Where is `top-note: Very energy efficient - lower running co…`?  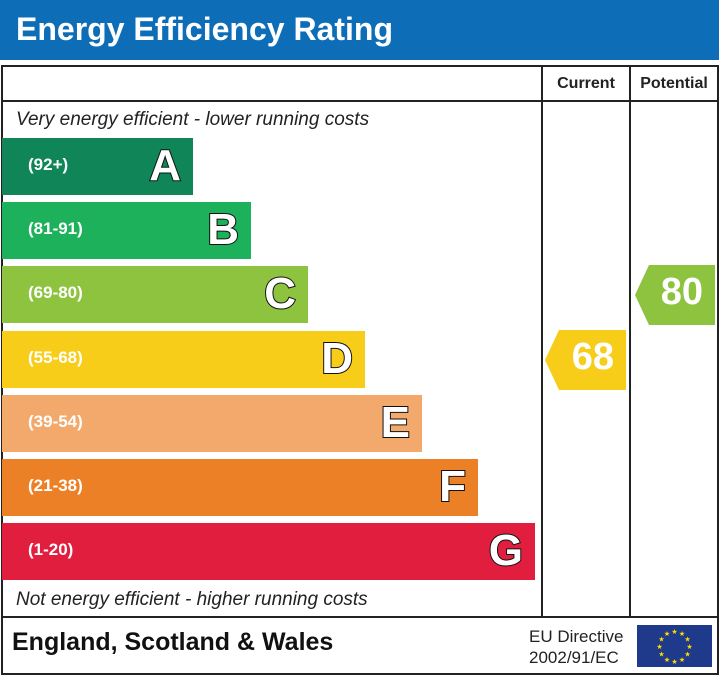 top-note: Very energy efficient - lower running co… is located at coordinates (193, 119).